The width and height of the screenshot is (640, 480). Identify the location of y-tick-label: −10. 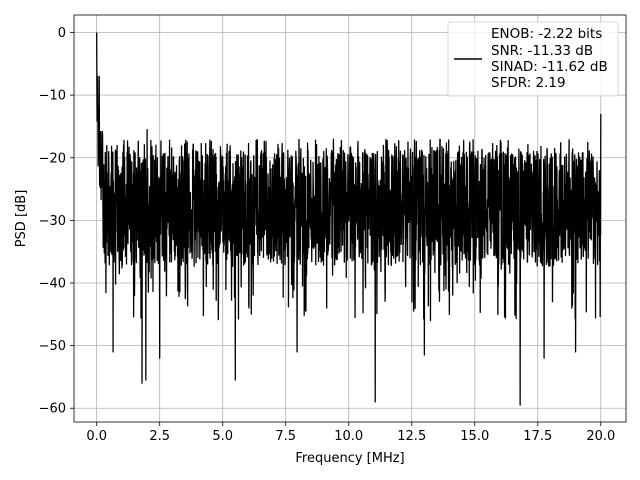
(52, 96).